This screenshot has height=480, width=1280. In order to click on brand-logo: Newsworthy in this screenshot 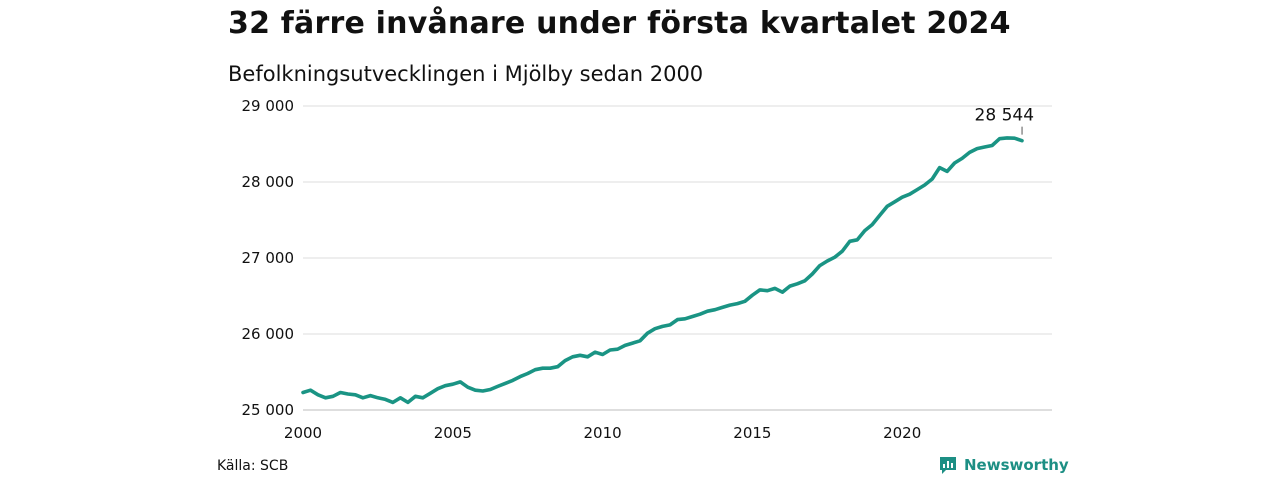, I will do `click(1003, 465)`.